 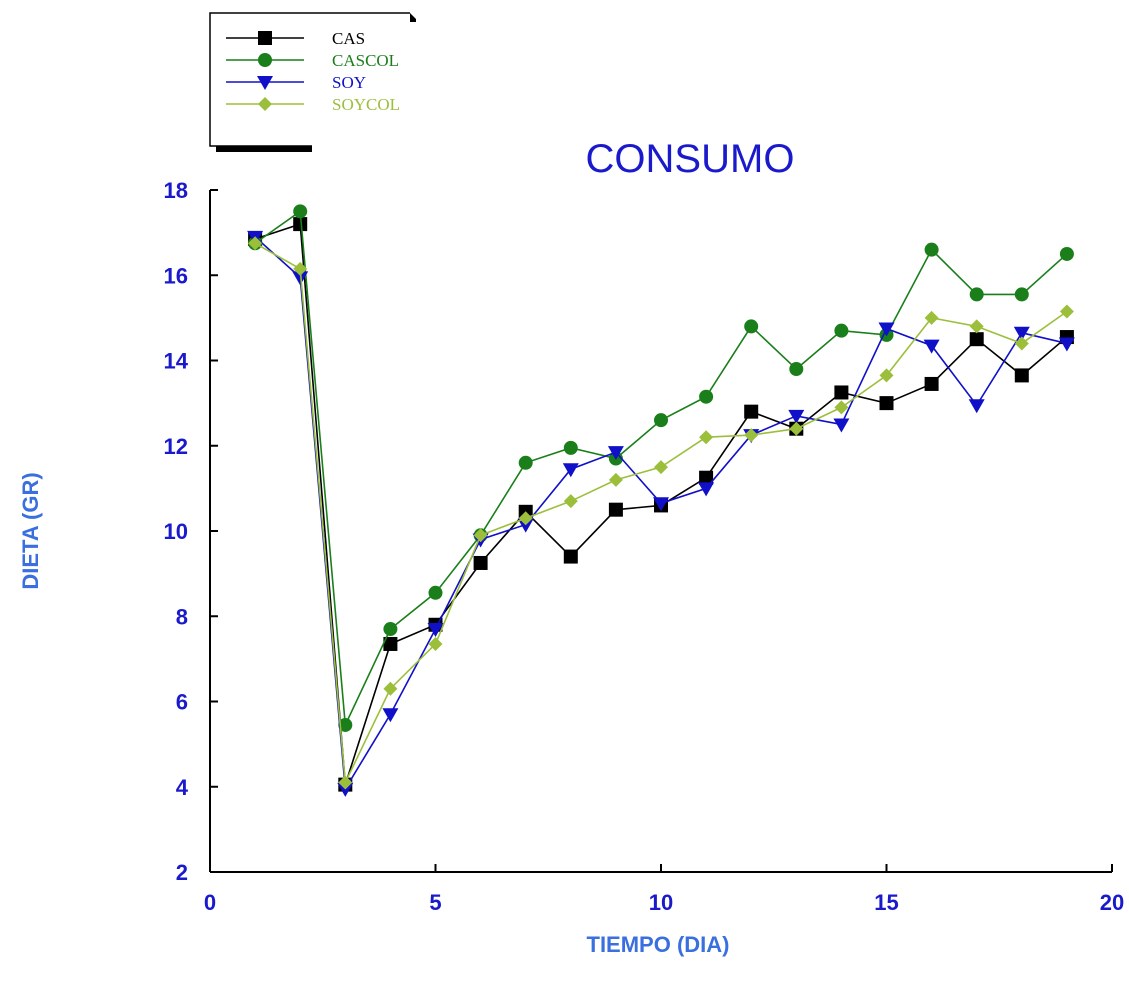 I want to click on y-tick-label: 10, so click(x=176, y=531).